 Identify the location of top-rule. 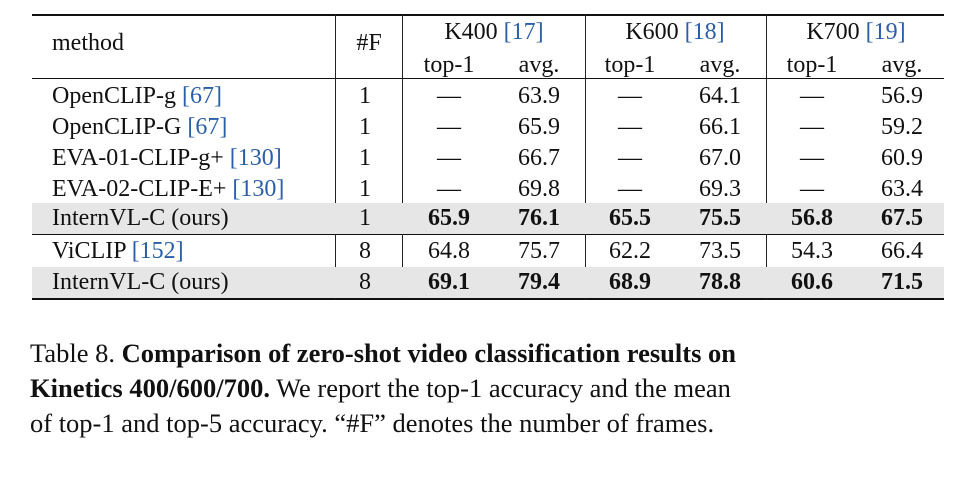
(488, 15).